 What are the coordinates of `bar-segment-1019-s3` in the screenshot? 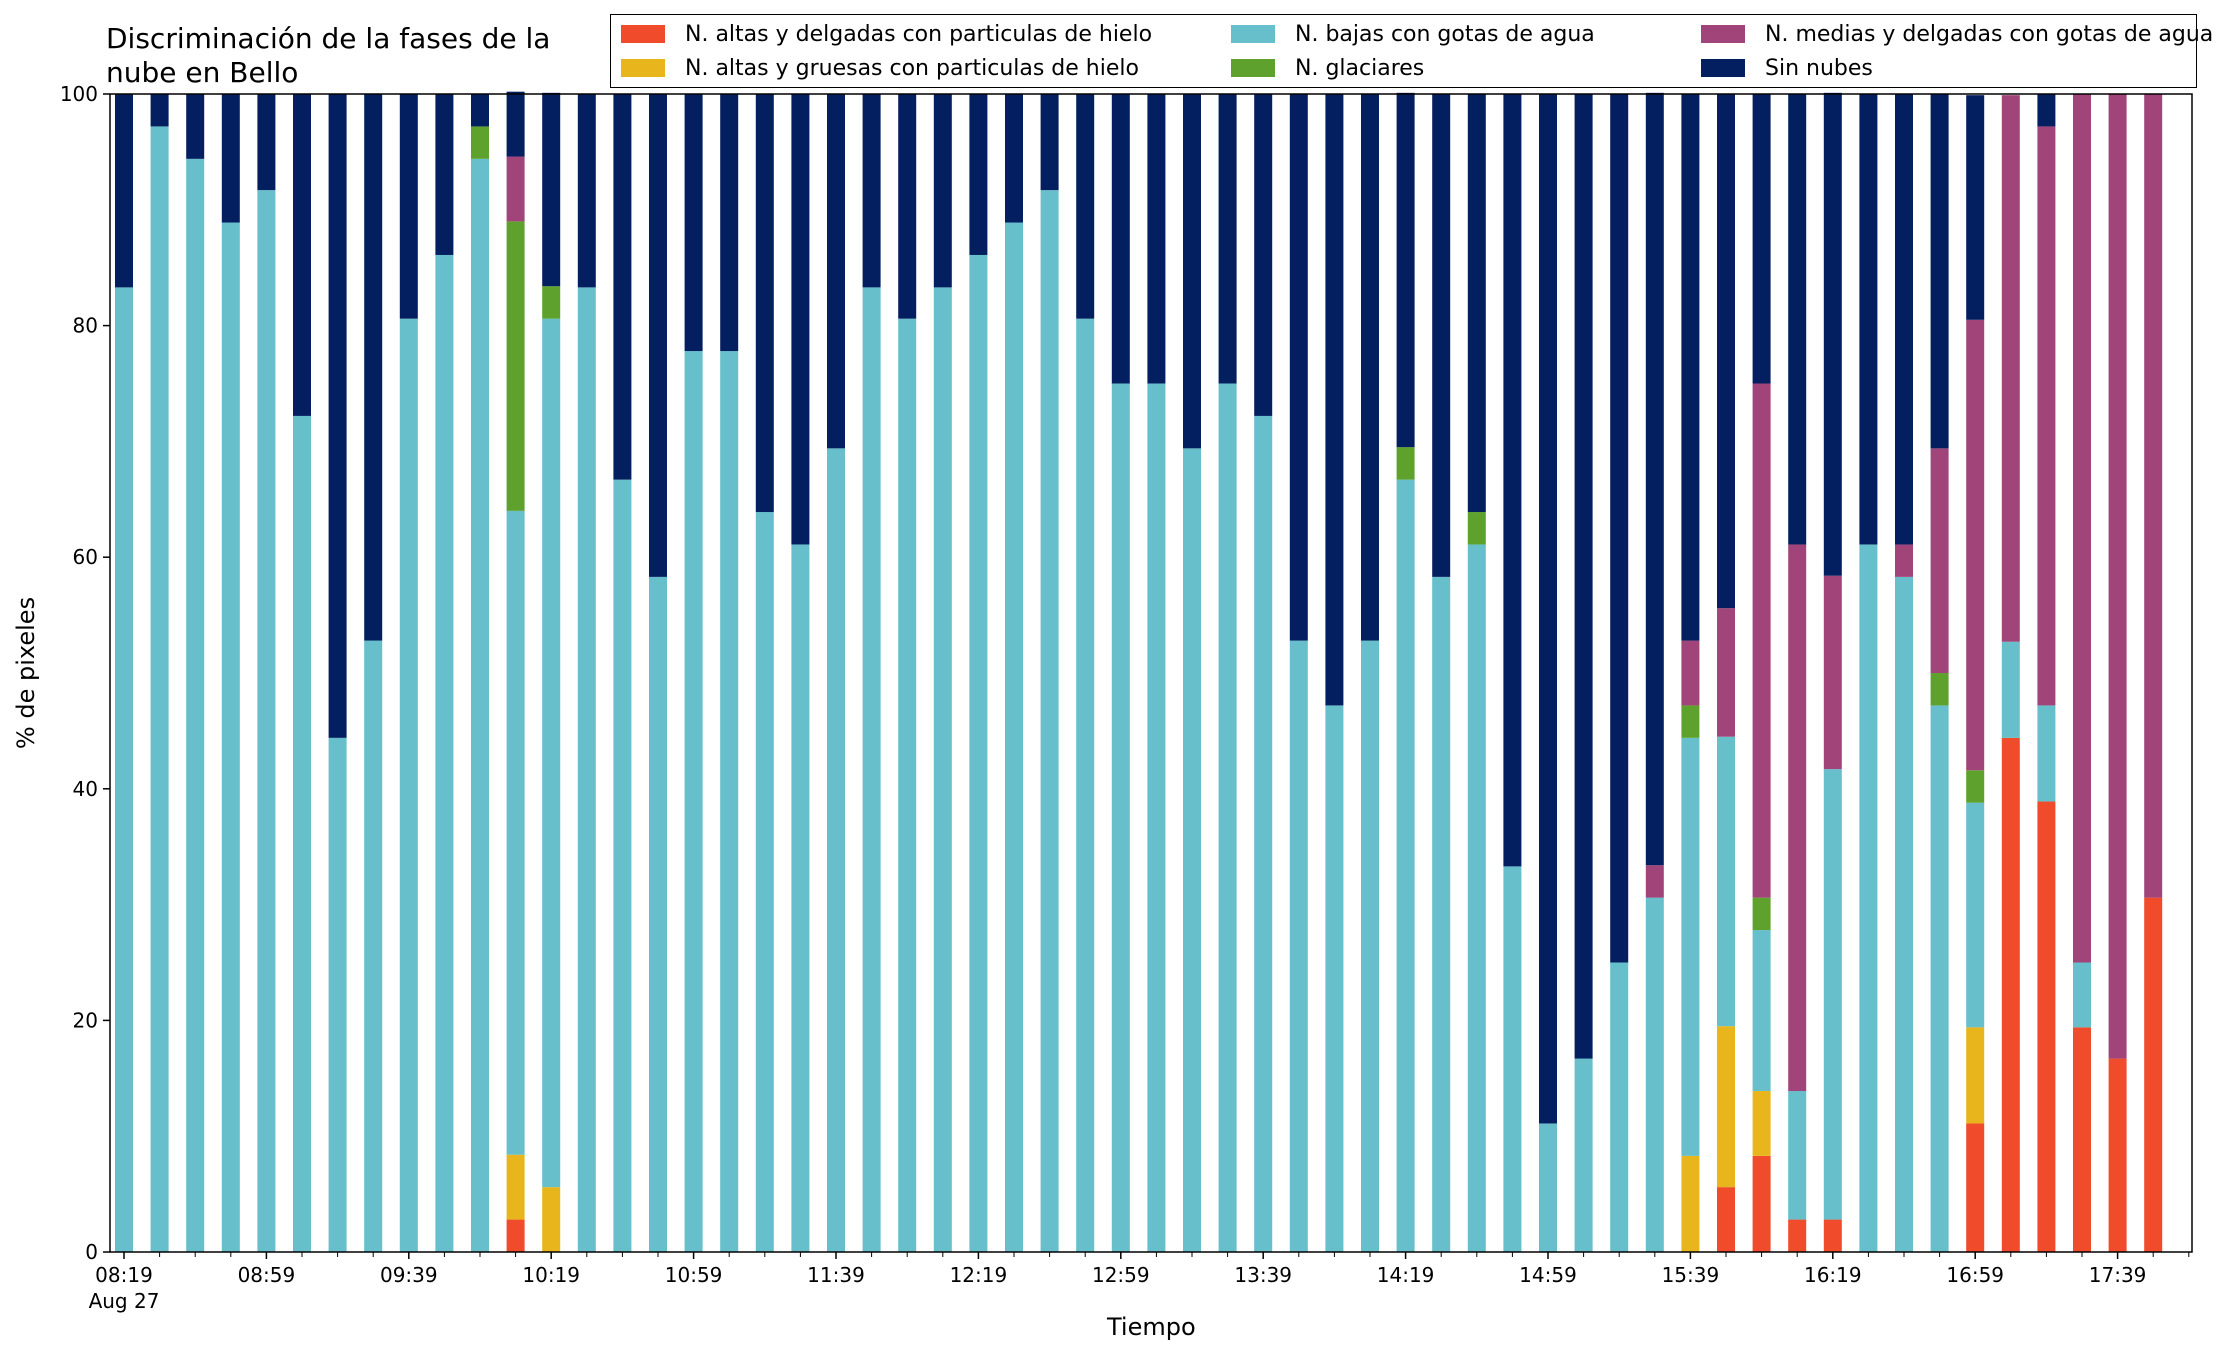 It's located at (551, 302).